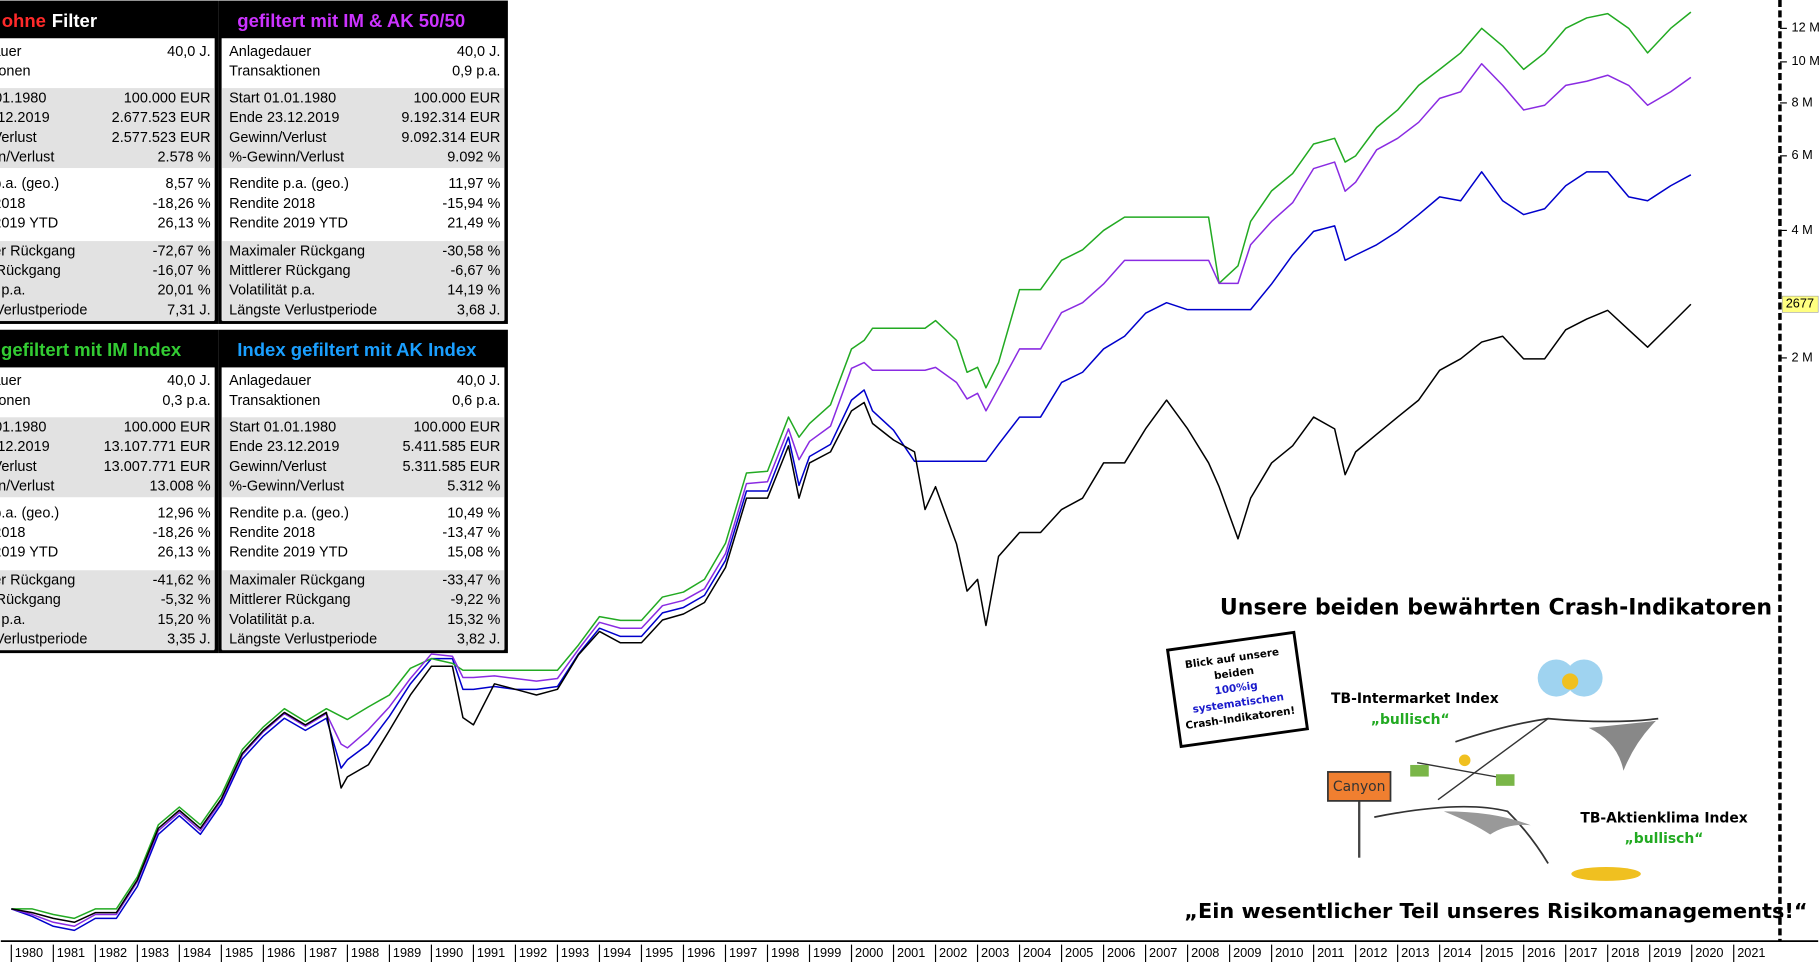 The height and width of the screenshot is (962, 1819). Describe the element at coordinates (533, 952) in the screenshot. I see `x-tick-label: 1992` at that location.